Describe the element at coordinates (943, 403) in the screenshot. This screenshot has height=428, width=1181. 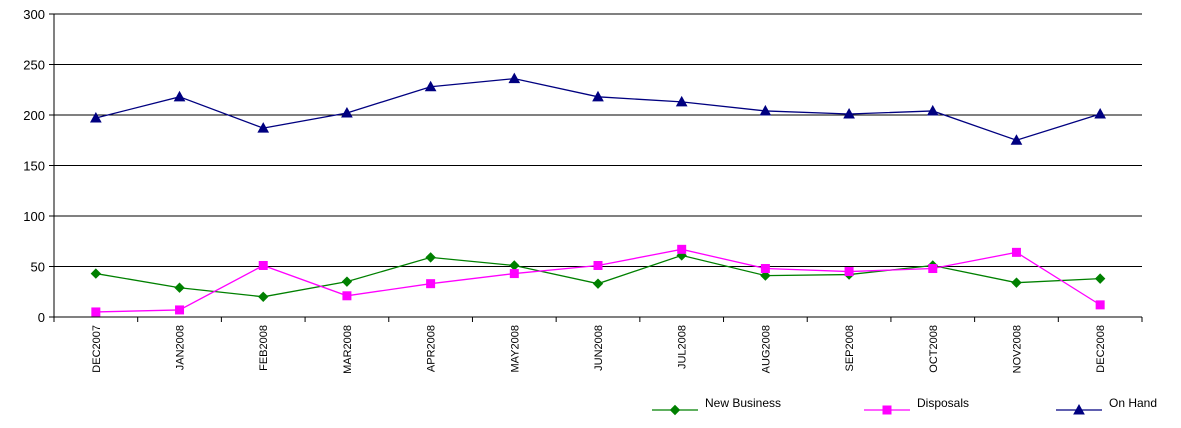
I see `legend-label-disposals: Disposals` at that location.